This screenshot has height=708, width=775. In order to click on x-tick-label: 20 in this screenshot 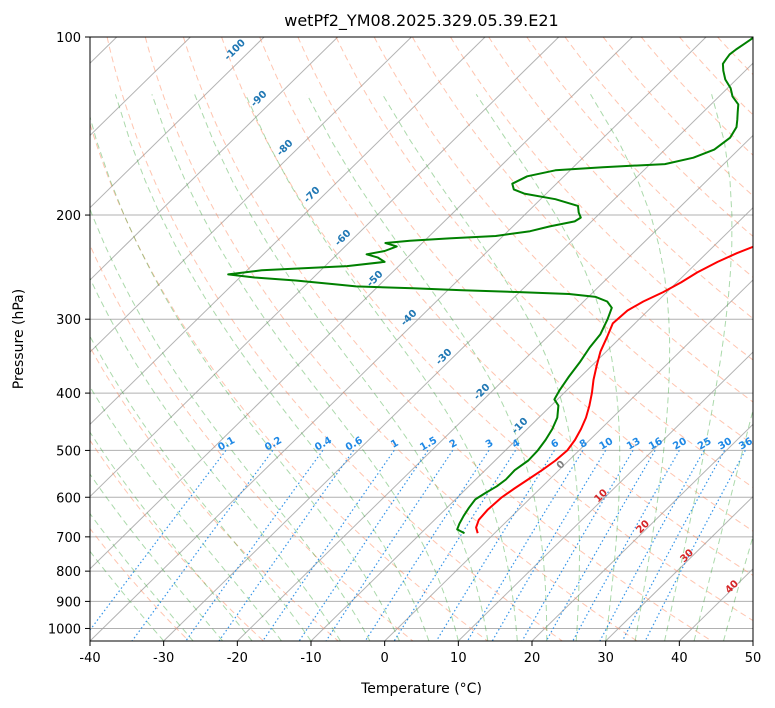, I will do `click(532, 658)`.